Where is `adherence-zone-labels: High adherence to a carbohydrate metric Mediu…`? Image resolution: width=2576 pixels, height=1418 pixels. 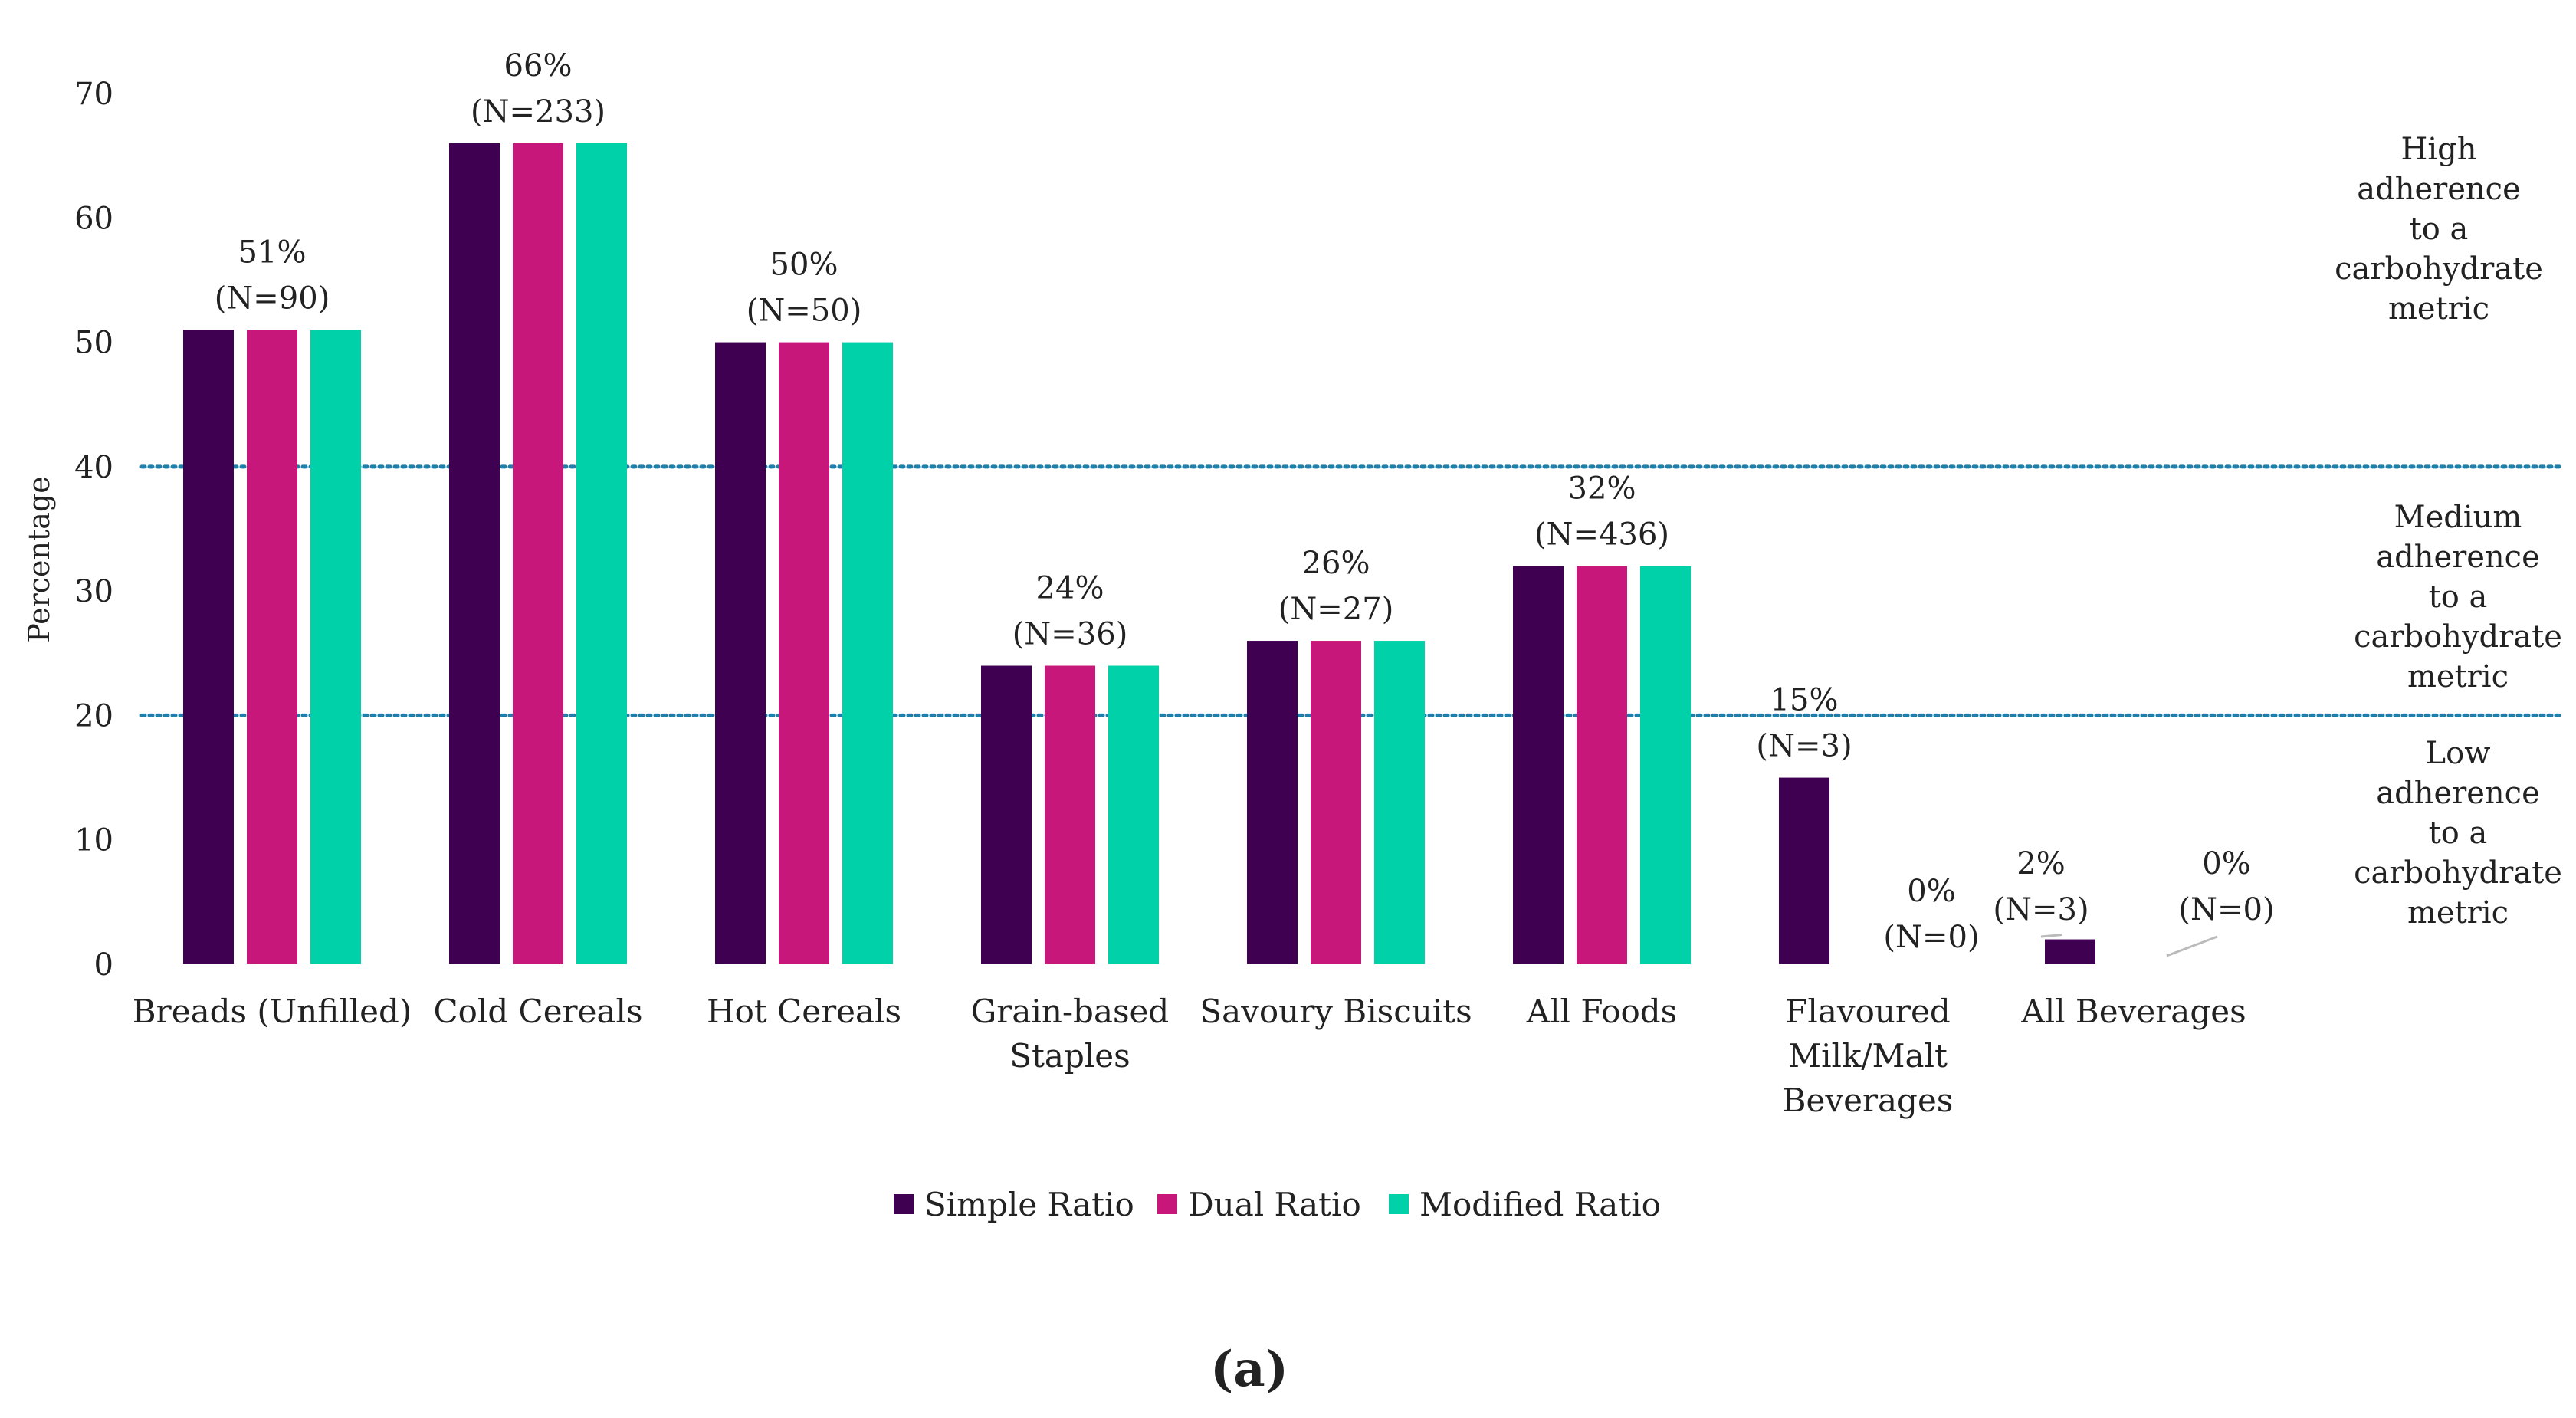 adherence-zone-labels: High adherence to a carbohydrate metric Mediu… is located at coordinates (2448, 531).